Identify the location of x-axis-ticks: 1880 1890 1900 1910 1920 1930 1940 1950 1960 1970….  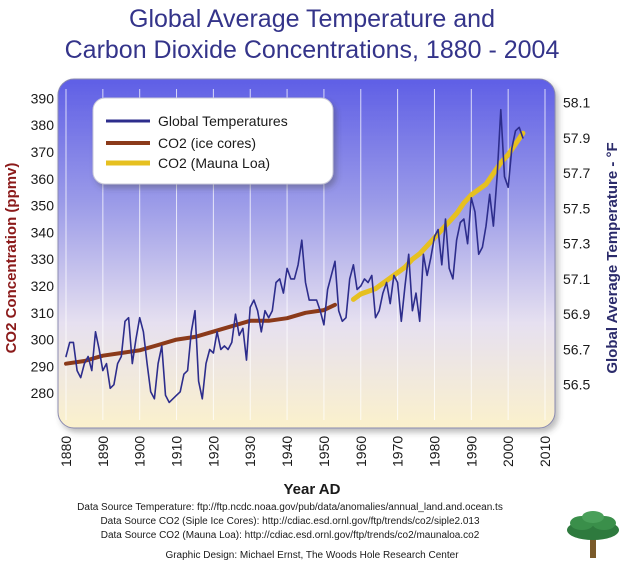
(305, 451).